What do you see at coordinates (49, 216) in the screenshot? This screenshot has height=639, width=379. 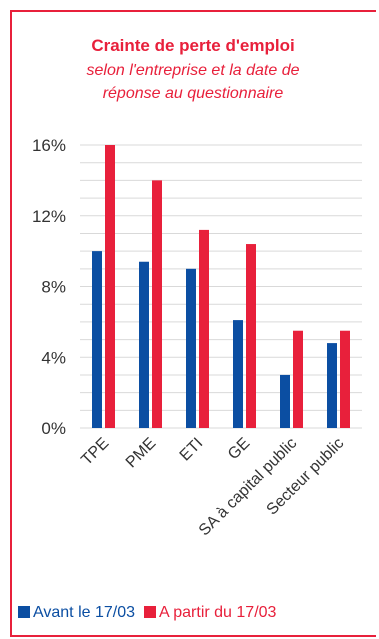 I see `y-tick-label: 12%` at bounding box center [49, 216].